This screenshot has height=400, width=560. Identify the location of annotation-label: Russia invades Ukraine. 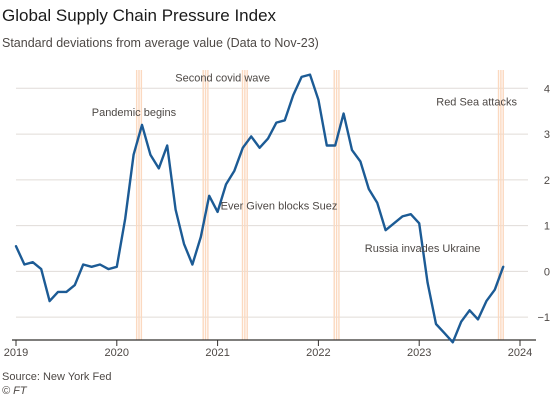
(423, 249).